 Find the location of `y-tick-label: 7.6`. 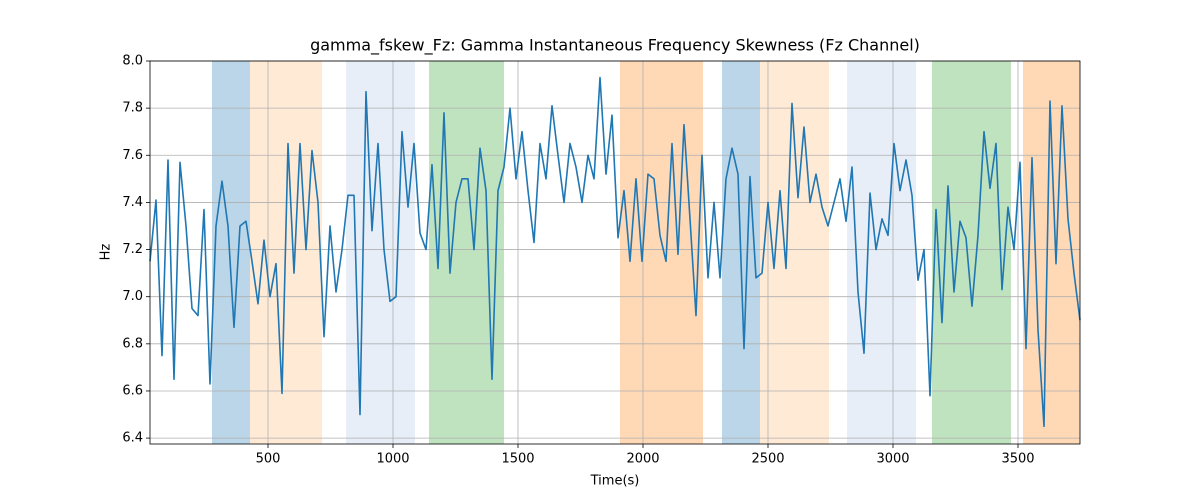

y-tick-label: 7.6 is located at coordinates (132, 155).